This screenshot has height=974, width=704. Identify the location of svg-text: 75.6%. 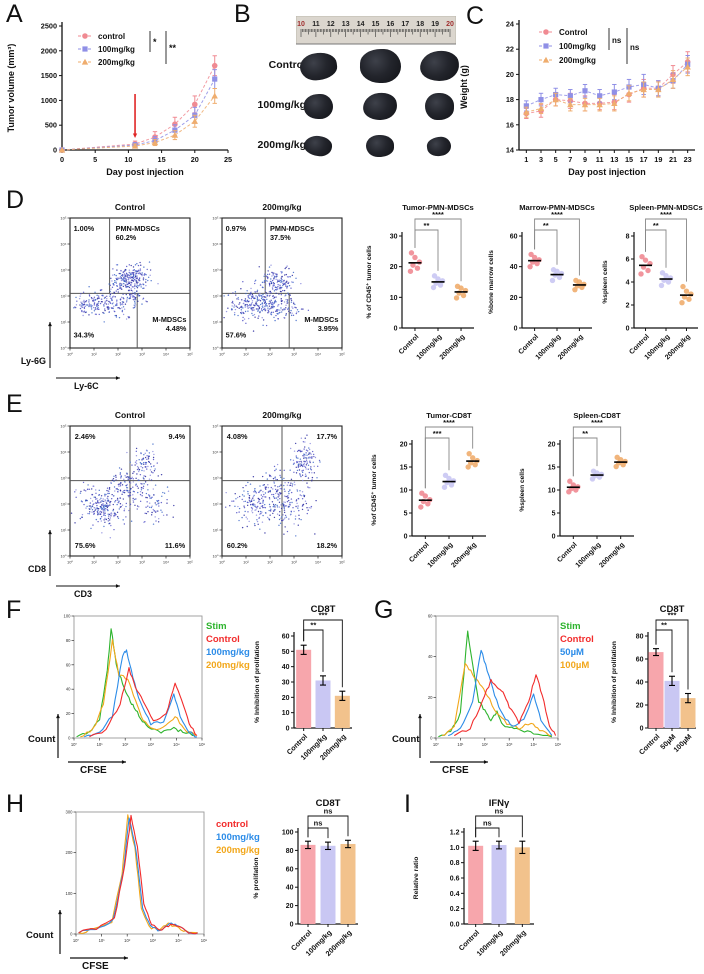
(85, 545).